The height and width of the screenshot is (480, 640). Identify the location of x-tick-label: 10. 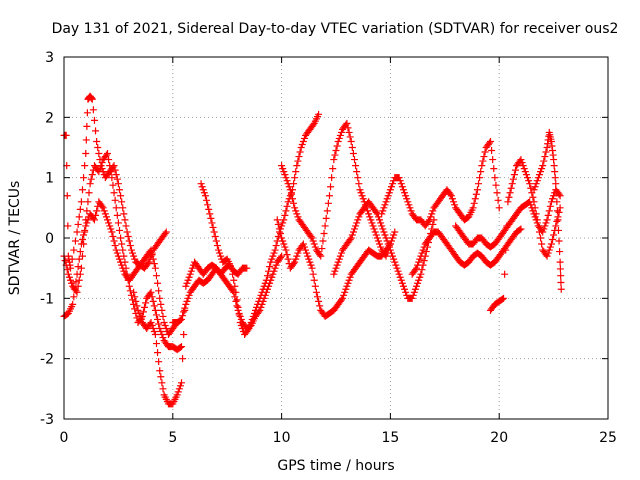
(282, 438).